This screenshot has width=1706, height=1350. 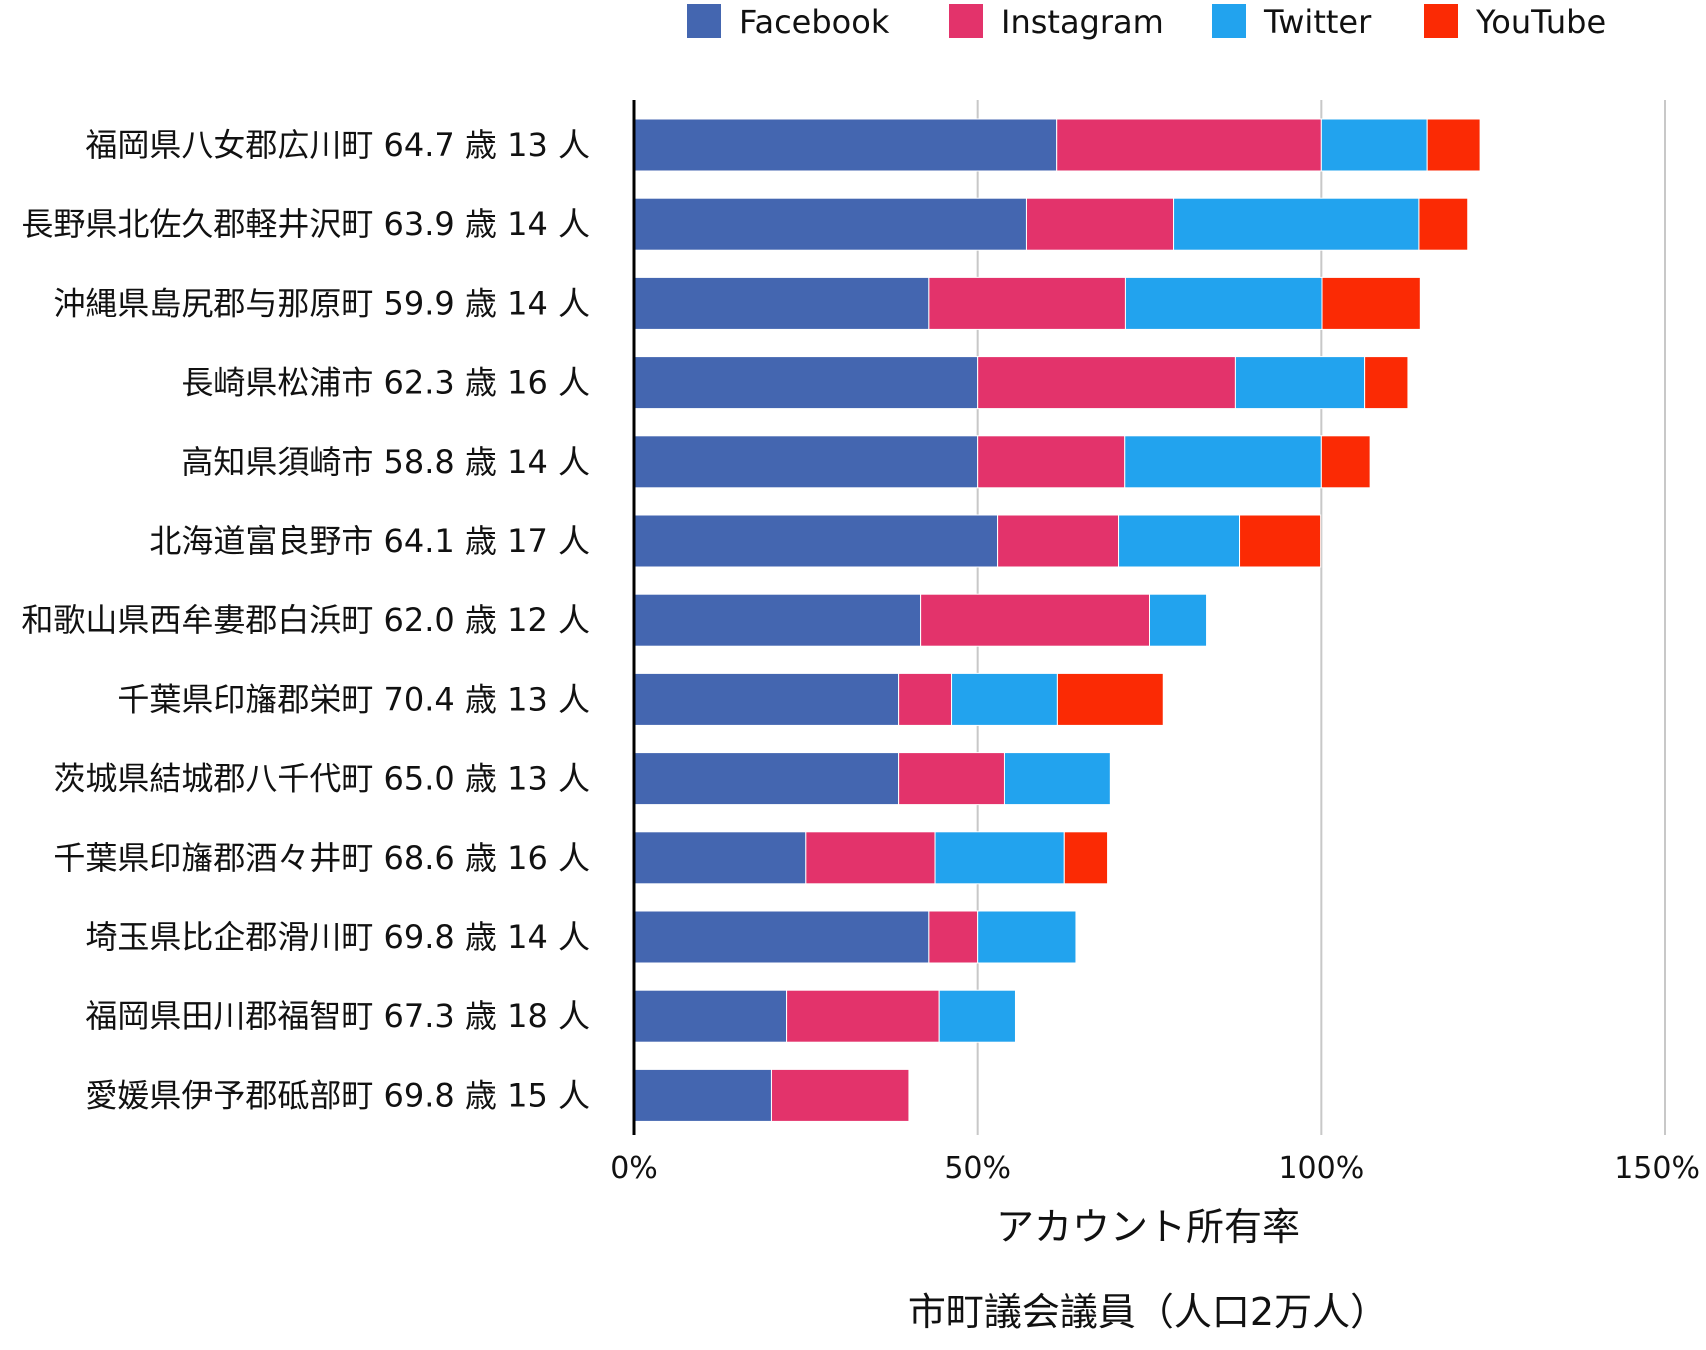 What do you see at coordinates (1540, 22) in the screenshot?
I see `legend-label-youtube: YouTube` at bounding box center [1540, 22].